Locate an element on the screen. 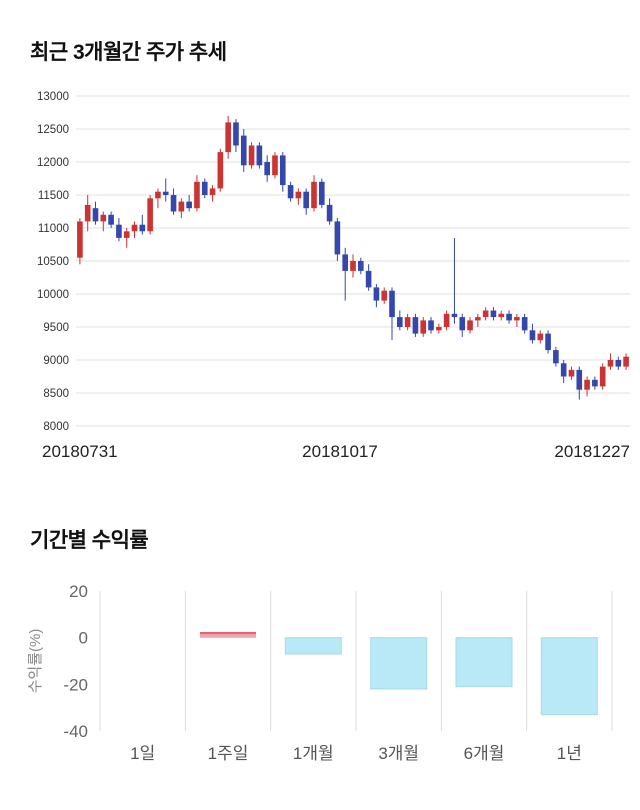 Image resolution: width=640 pixels, height=810 pixels. y-axis-title: 수익률(%) is located at coordinates (35, 661).